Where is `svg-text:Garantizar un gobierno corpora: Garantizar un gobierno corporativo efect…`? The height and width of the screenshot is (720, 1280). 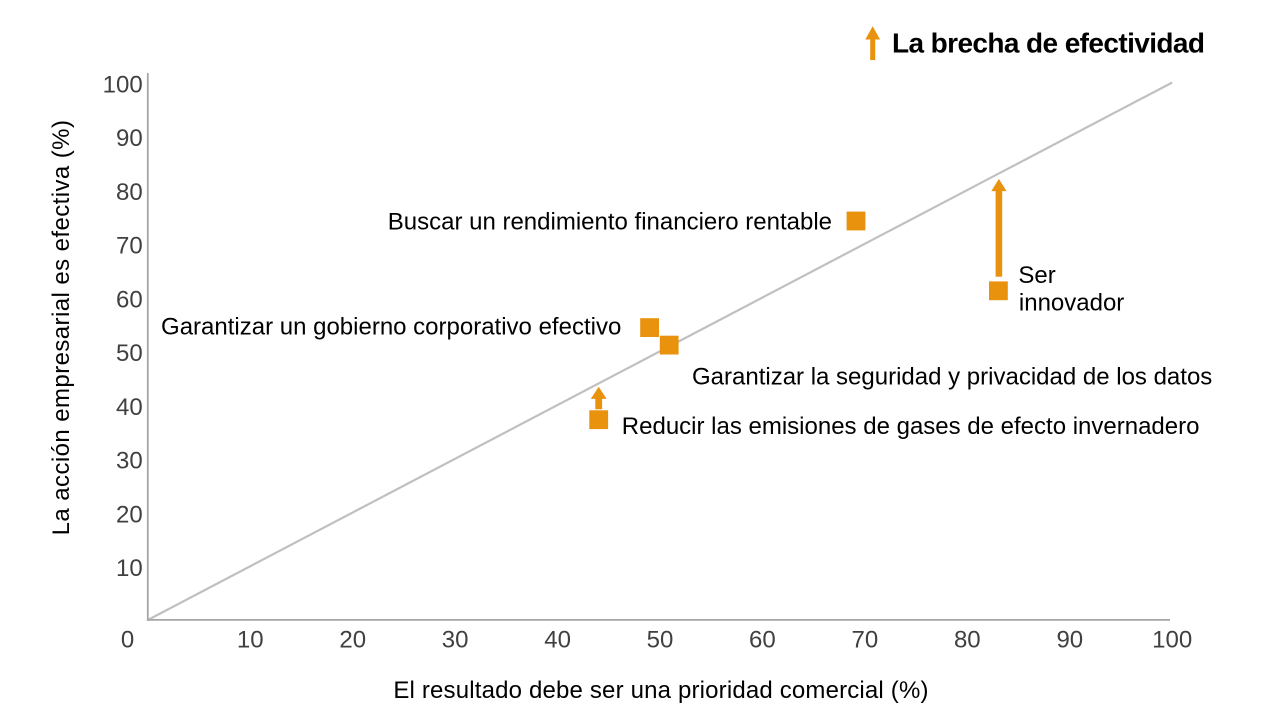
svg-text:Garantizar un gobierno corpora: Garantizar un gobierno corporativo efect… is located at coordinates (391, 327).